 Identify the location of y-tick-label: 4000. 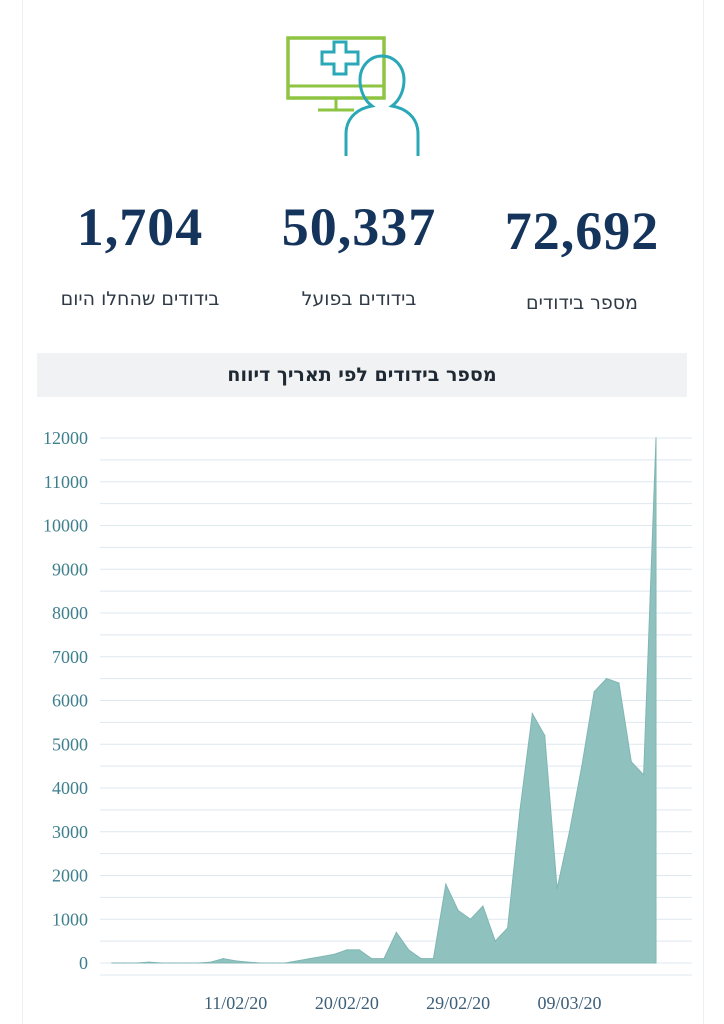
(70, 788).